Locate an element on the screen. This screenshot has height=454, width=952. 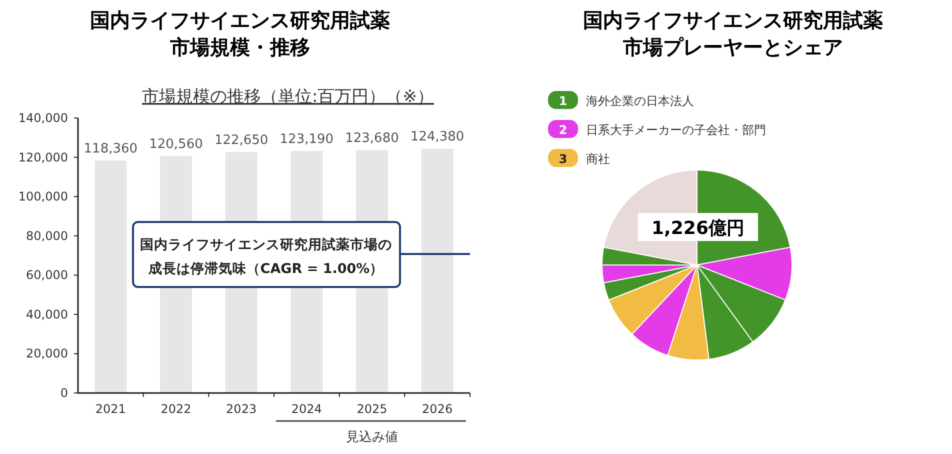
data-label: 122,650 is located at coordinates (241, 140).